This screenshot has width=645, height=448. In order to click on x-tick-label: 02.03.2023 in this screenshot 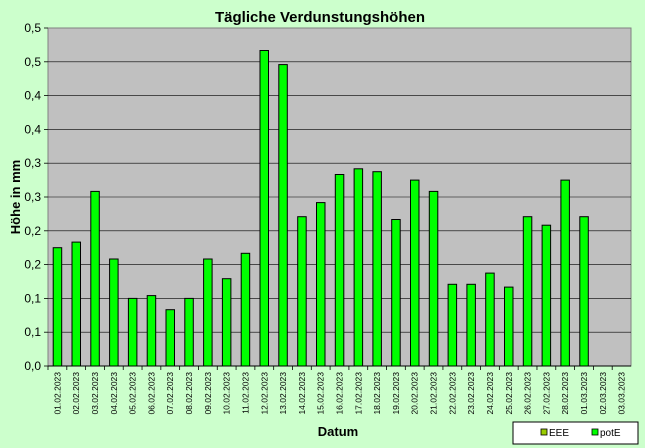, I will do `click(603, 393)`.